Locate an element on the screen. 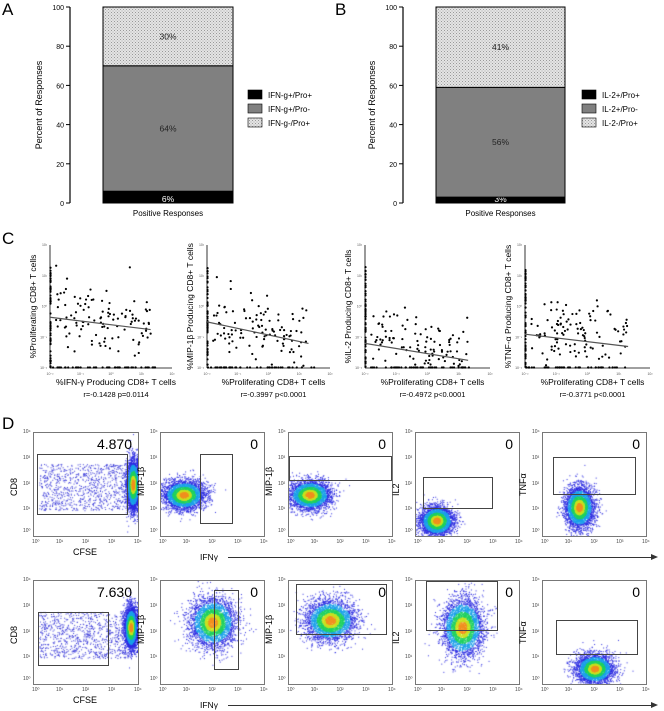  y-tick-label: 20 is located at coordinates (393, 165).